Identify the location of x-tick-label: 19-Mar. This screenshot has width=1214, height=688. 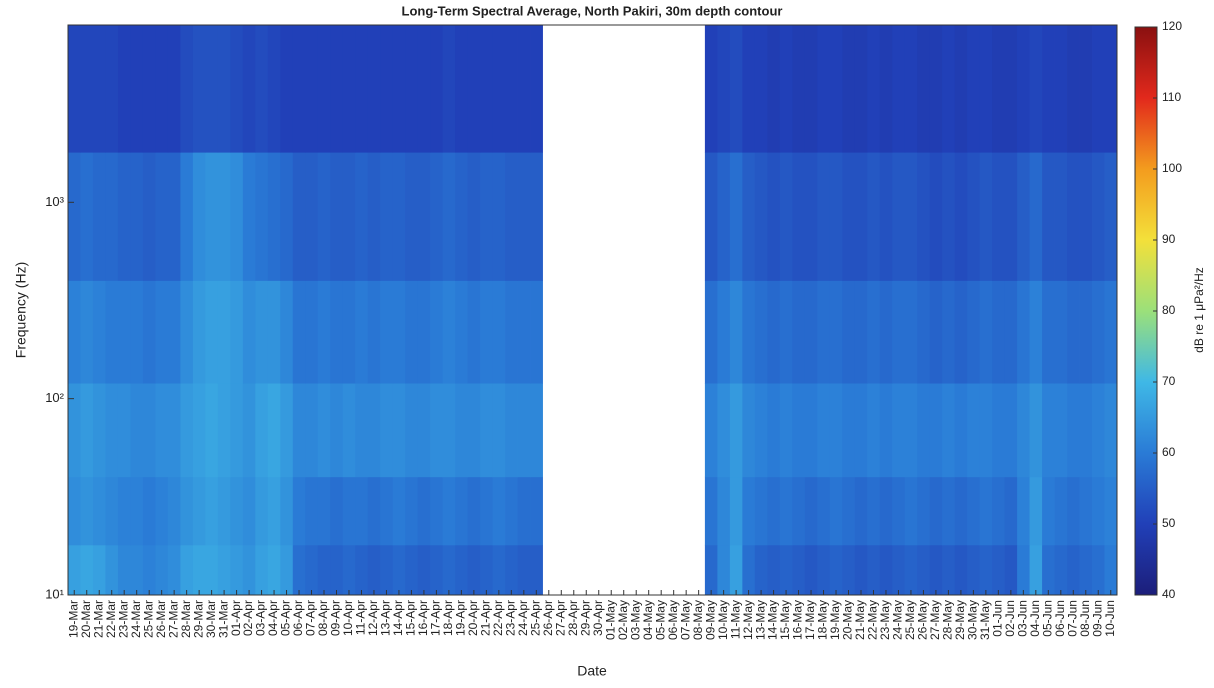
(73, 619).